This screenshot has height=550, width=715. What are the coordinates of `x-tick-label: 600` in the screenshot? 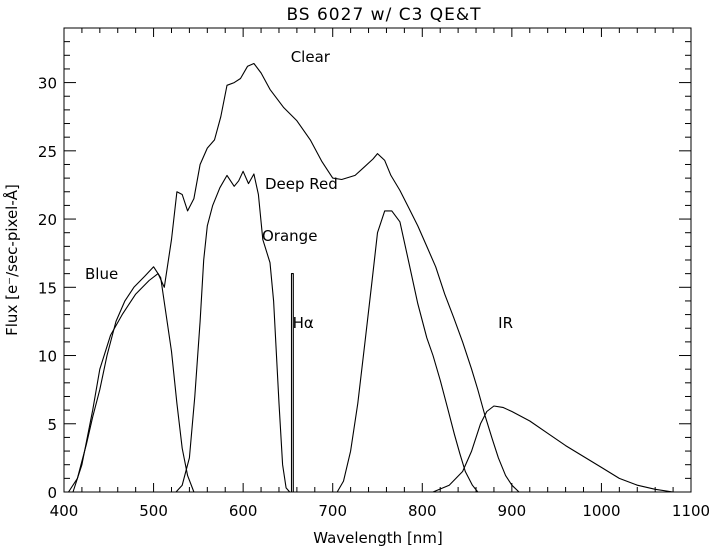 It's located at (243, 511).